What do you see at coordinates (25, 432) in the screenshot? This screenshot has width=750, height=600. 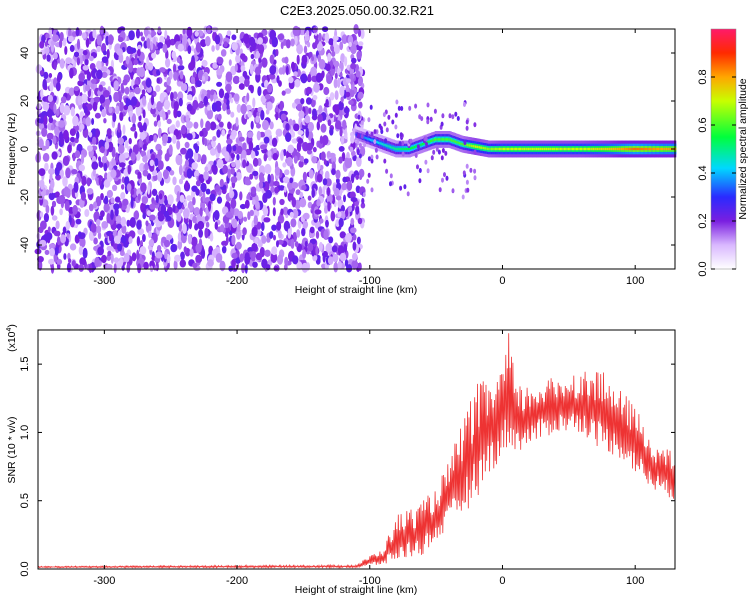 I see `snr-y-tick-label: 1.0` at bounding box center [25, 432].